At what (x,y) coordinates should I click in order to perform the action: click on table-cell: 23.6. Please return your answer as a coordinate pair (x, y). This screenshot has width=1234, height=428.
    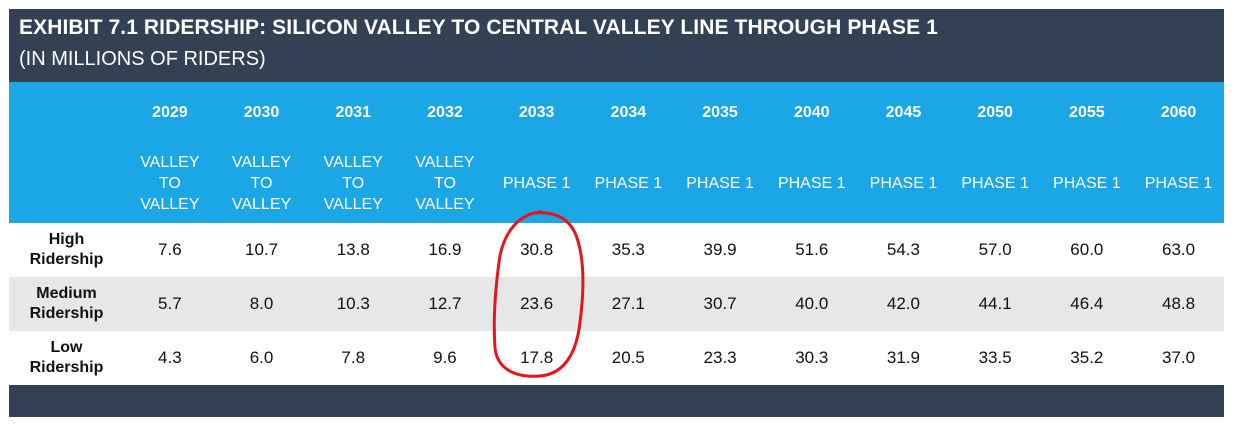
    Looking at the image, I should click on (537, 303).